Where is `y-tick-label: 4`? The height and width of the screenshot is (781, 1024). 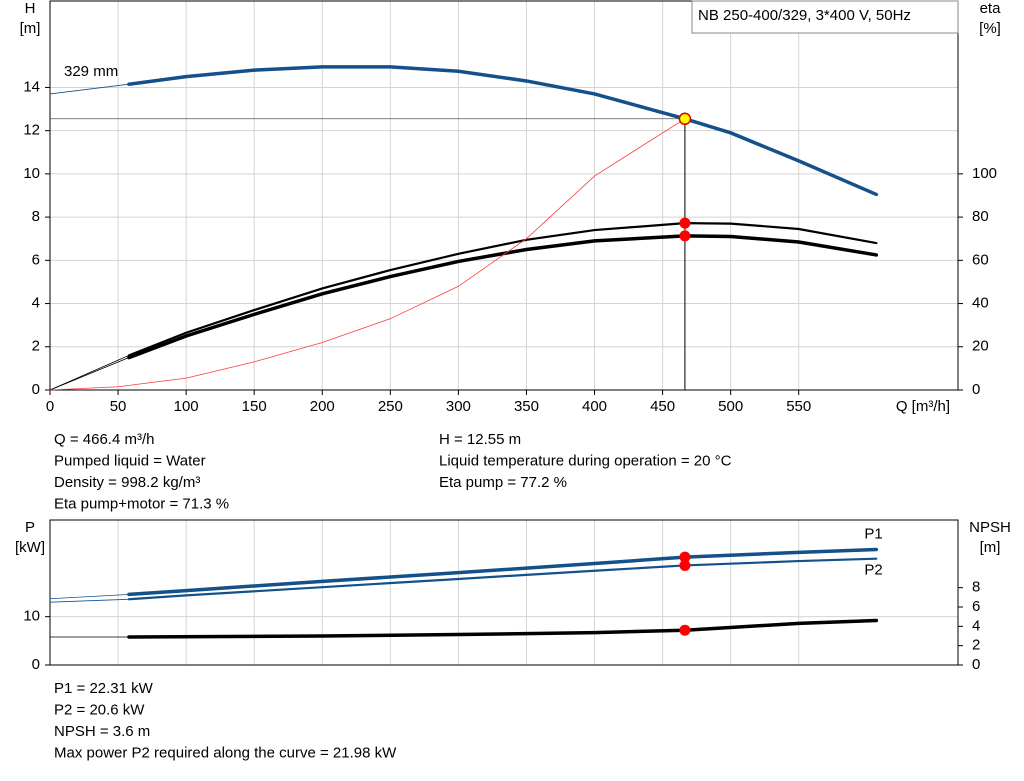
y-tick-label: 4 is located at coordinates (36, 303).